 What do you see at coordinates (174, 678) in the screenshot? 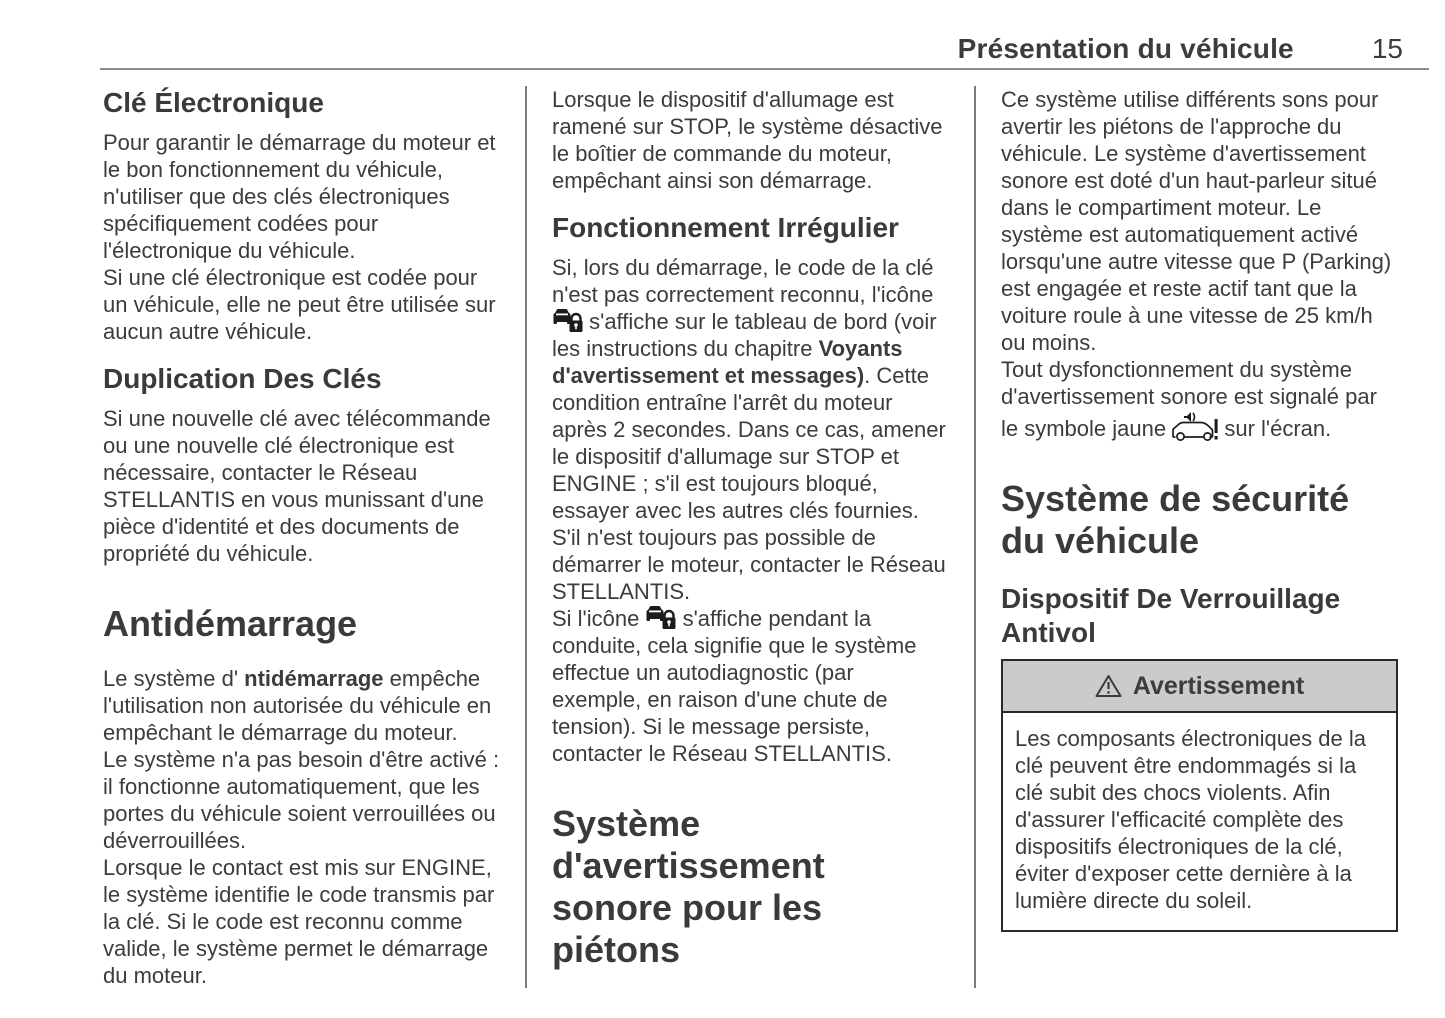
I see `paragraph-text: Le système d'` at bounding box center [174, 678].